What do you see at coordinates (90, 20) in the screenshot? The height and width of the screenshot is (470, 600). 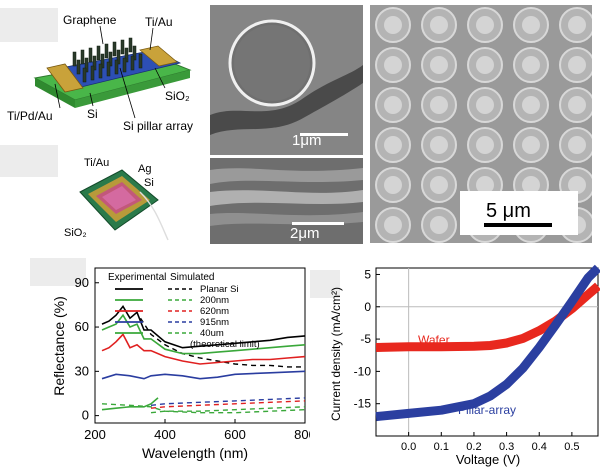 I see `label-graphene: Graphene` at bounding box center [90, 20].